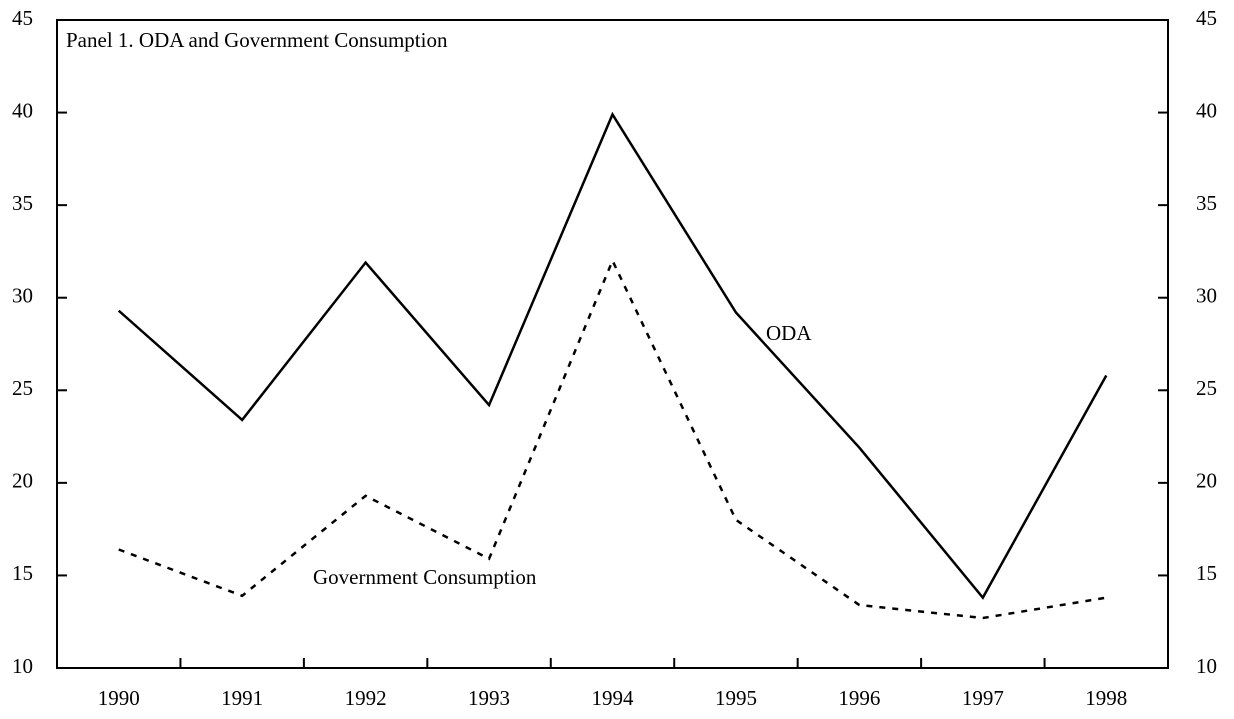 This screenshot has width=1234, height=719. I want to click on y2-tick-label: 15, so click(1206, 573).